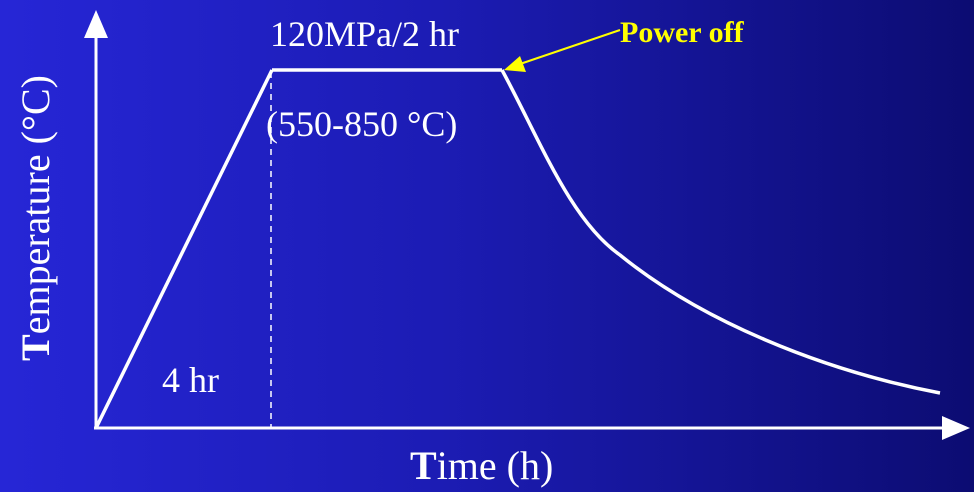  I want to click on x-axis-arrow, so click(956, 428).